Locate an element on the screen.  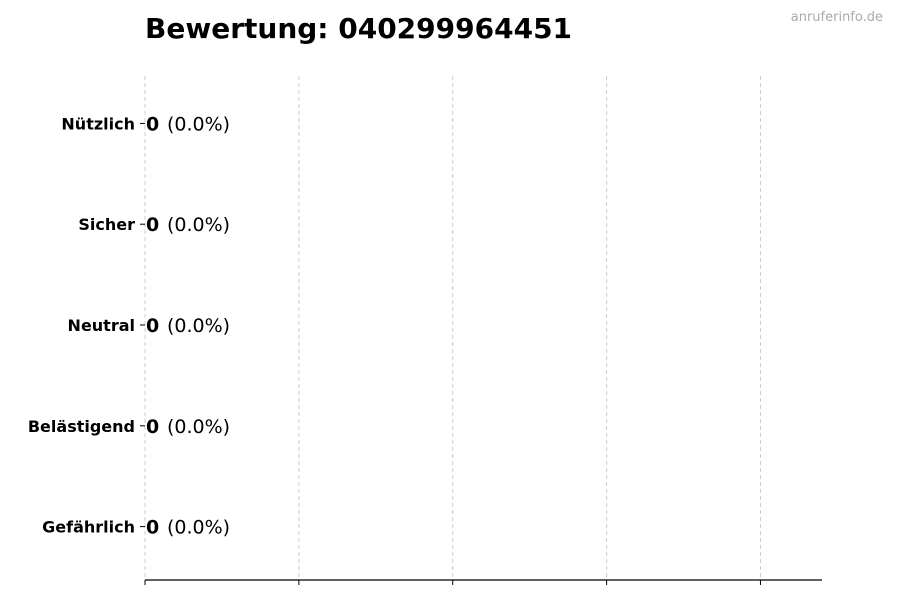
category-label: Gefährlich is located at coordinates (88, 527).